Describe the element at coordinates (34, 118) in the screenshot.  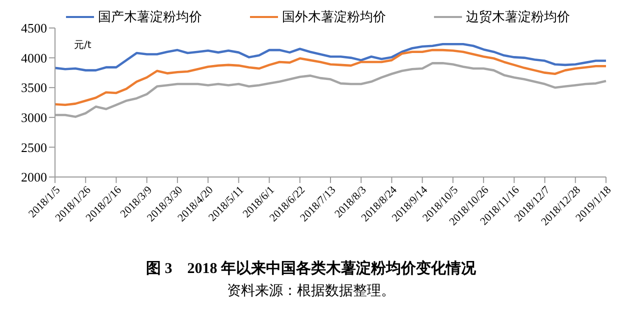
I see `y-tick-label: 3000` at that location.